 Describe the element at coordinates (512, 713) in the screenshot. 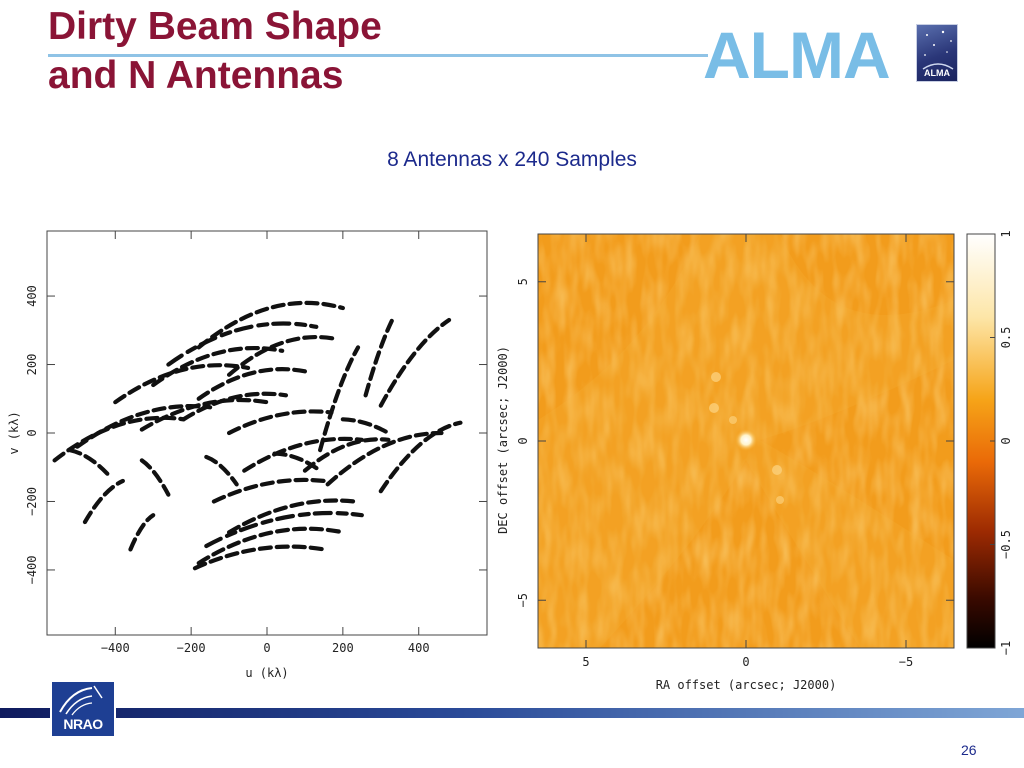

I see `footer-bar` at that location.